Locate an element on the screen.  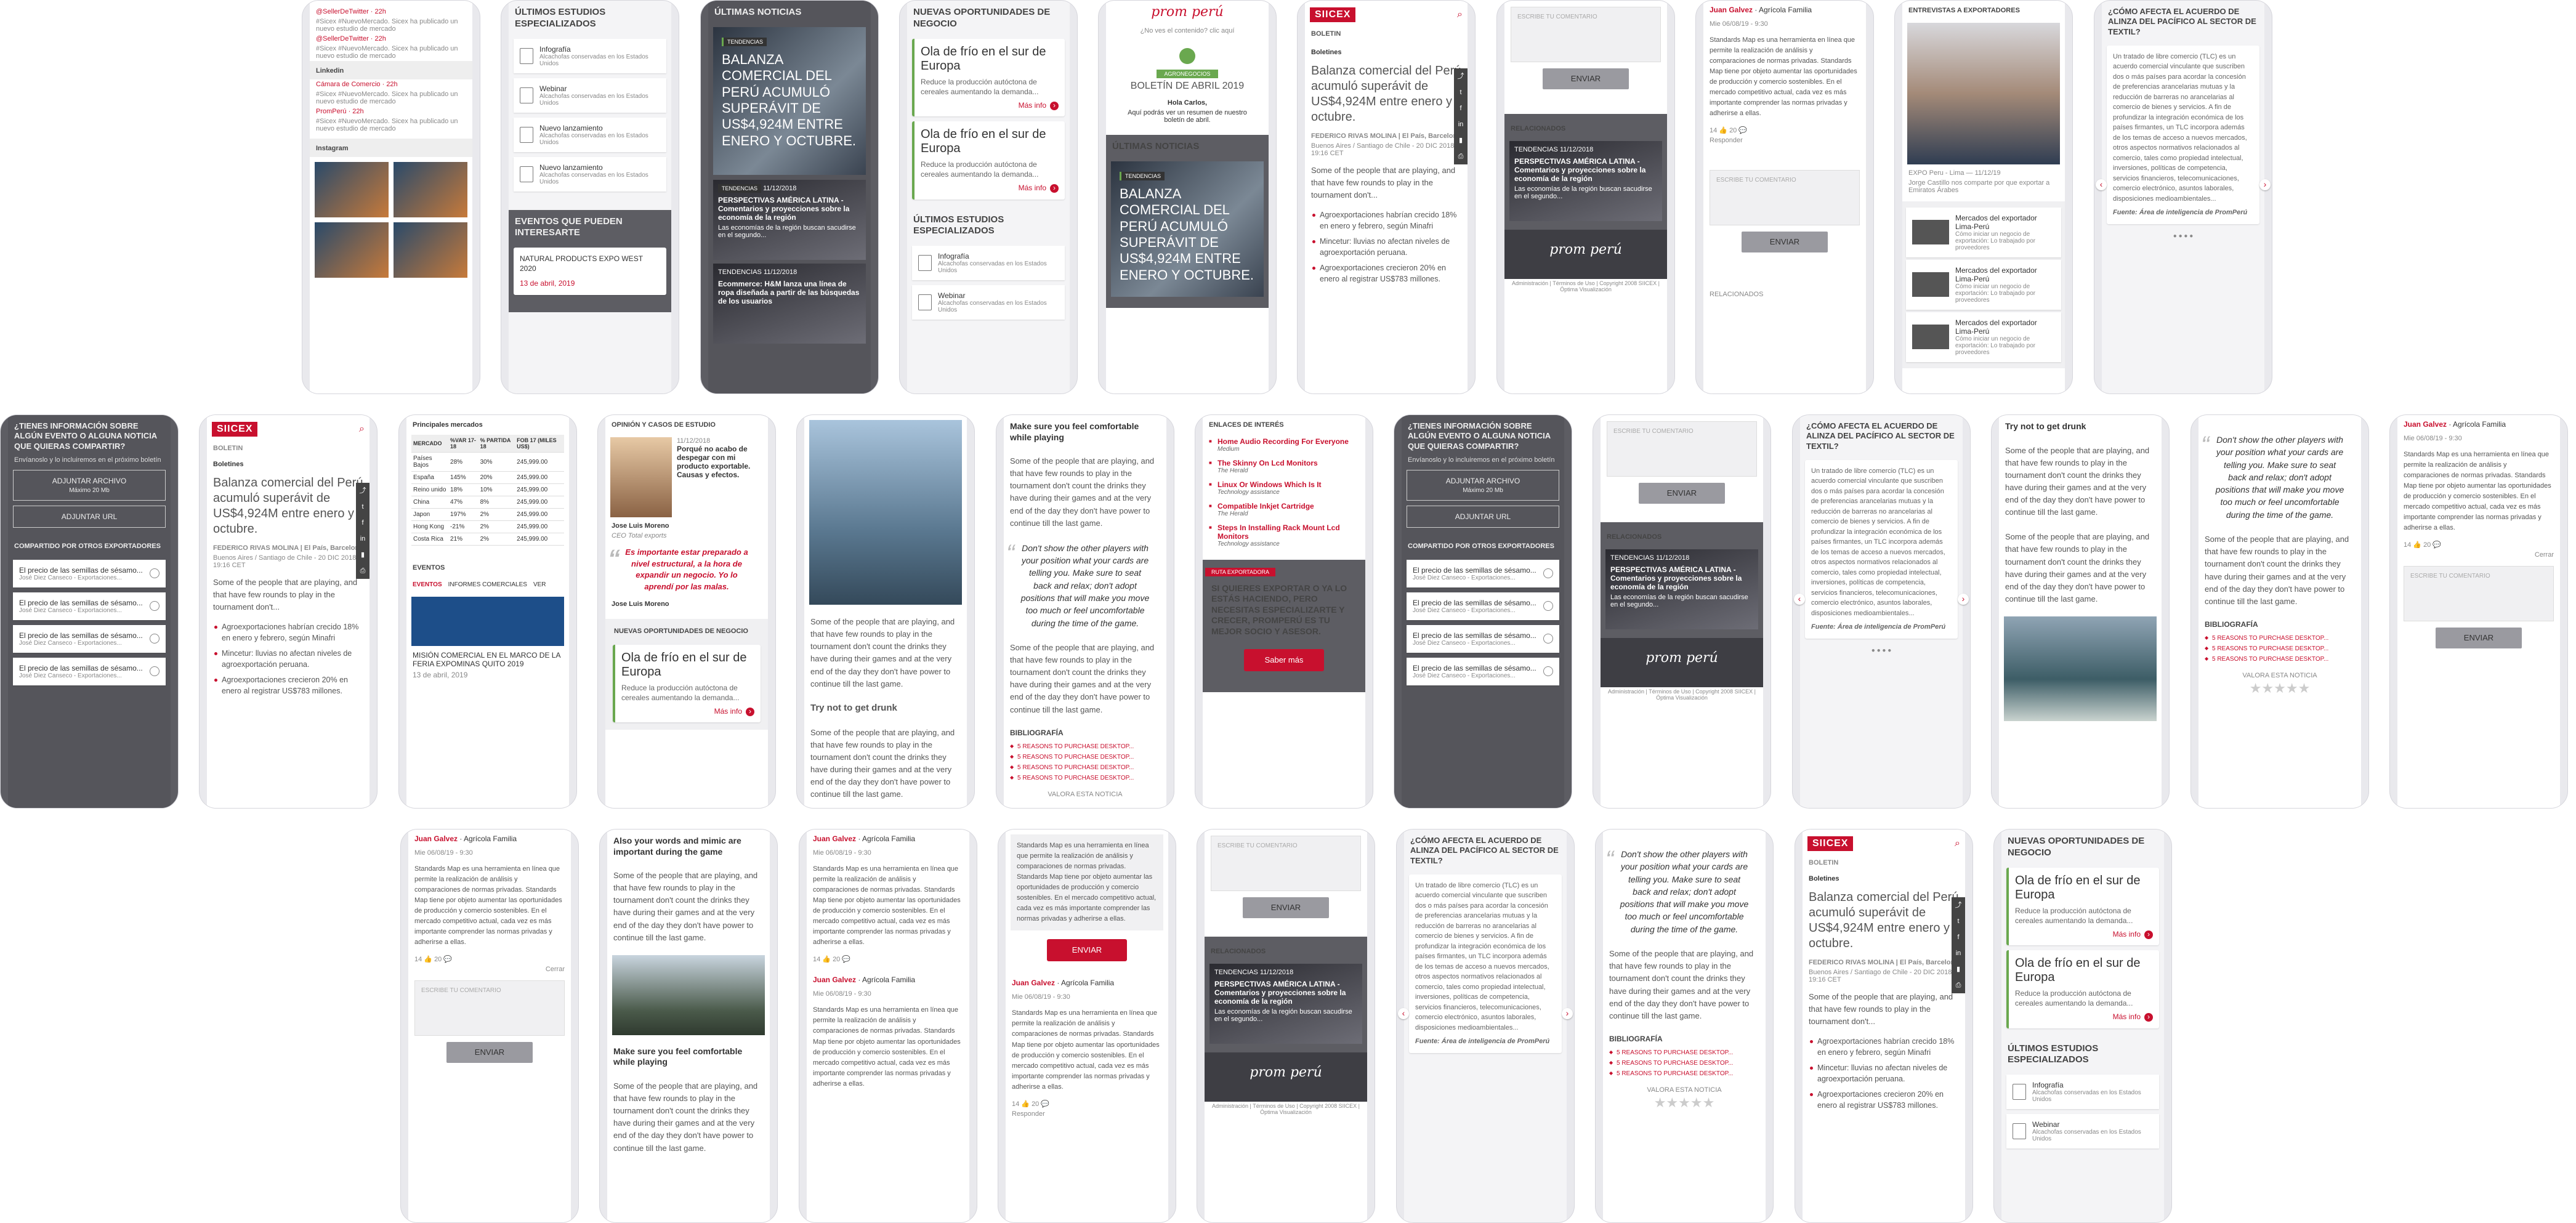
interest-link: The Skinny On Lcd Monitors is located at coordinates (1284, 461).